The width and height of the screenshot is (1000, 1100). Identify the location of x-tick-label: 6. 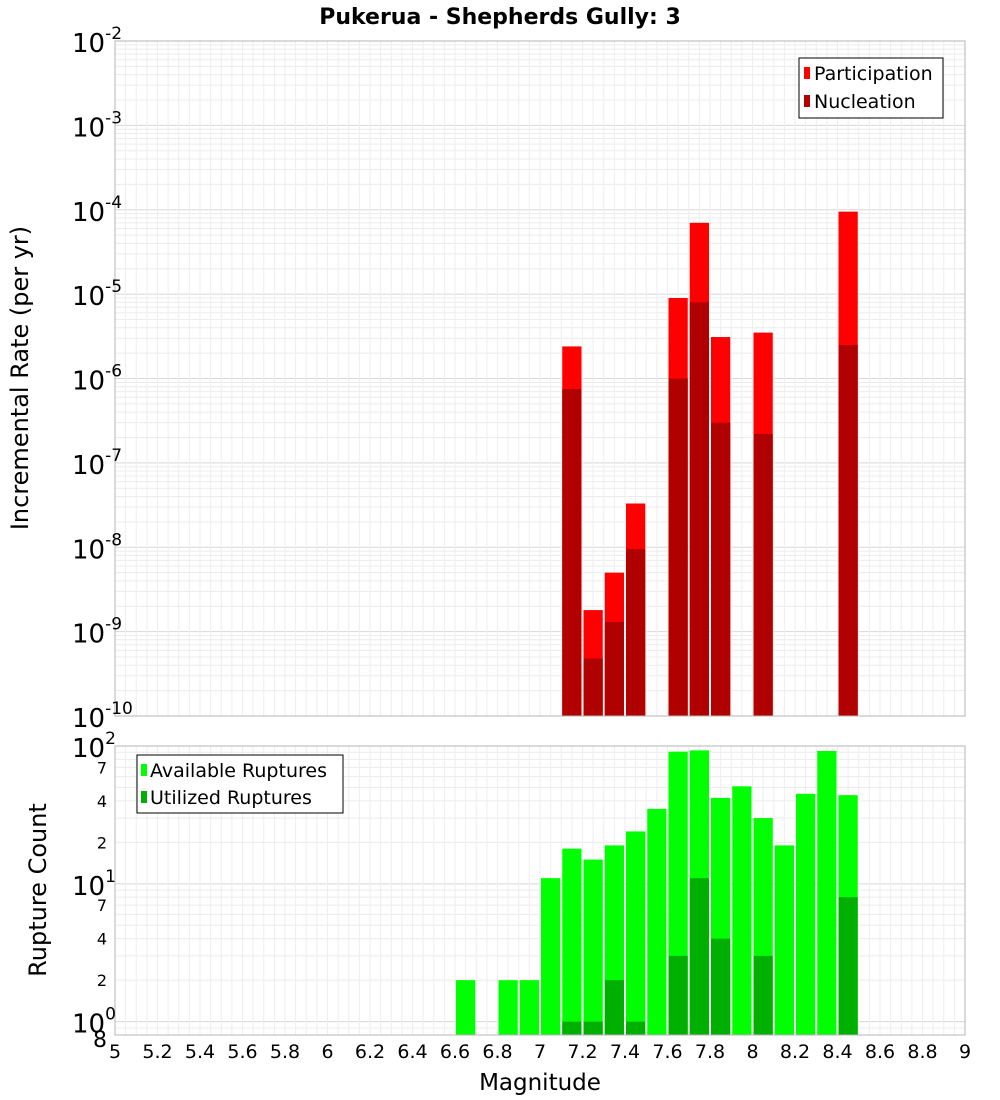
(327, 1052).